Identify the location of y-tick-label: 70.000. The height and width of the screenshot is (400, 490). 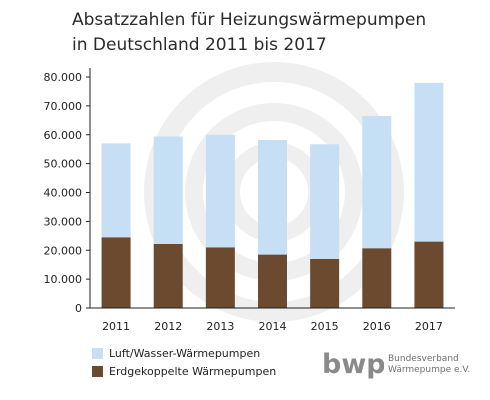
(63, 106).